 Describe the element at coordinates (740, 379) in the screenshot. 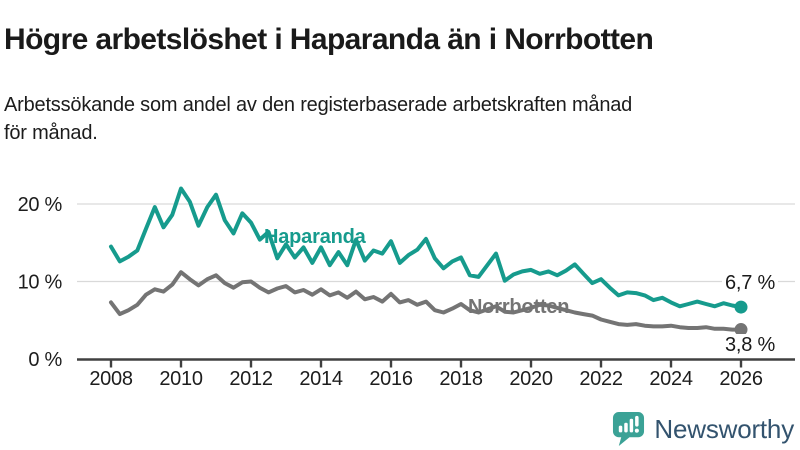

I see `x-tick-label: 2026` at that location.